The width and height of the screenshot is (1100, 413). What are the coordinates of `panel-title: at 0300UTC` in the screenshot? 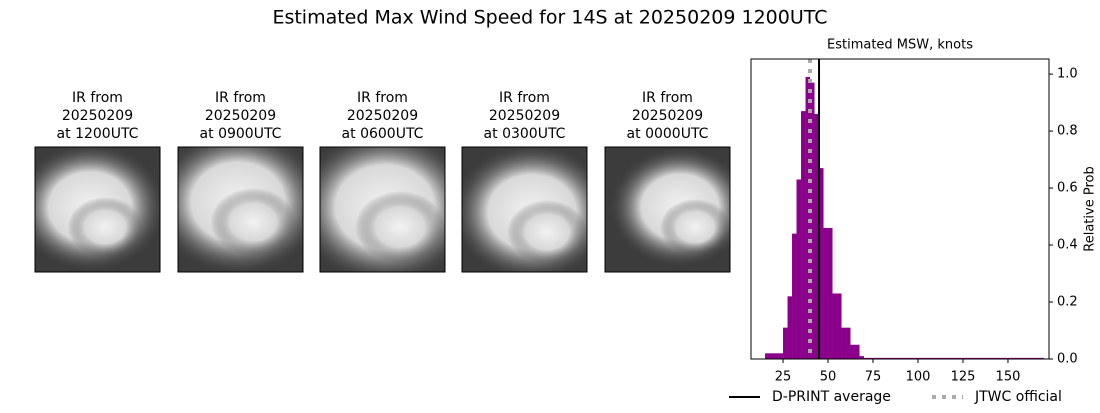 It's located at (525, 134).